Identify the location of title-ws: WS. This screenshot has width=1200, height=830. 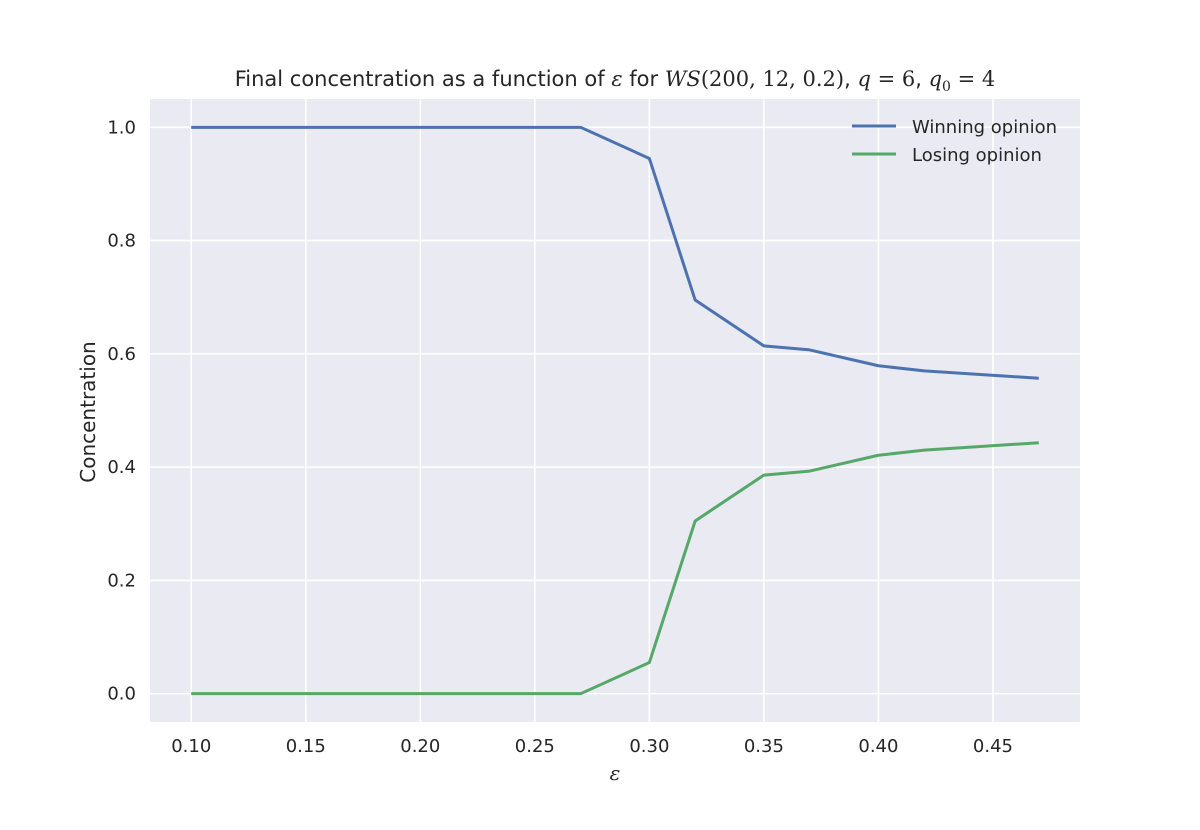
(683, 79).